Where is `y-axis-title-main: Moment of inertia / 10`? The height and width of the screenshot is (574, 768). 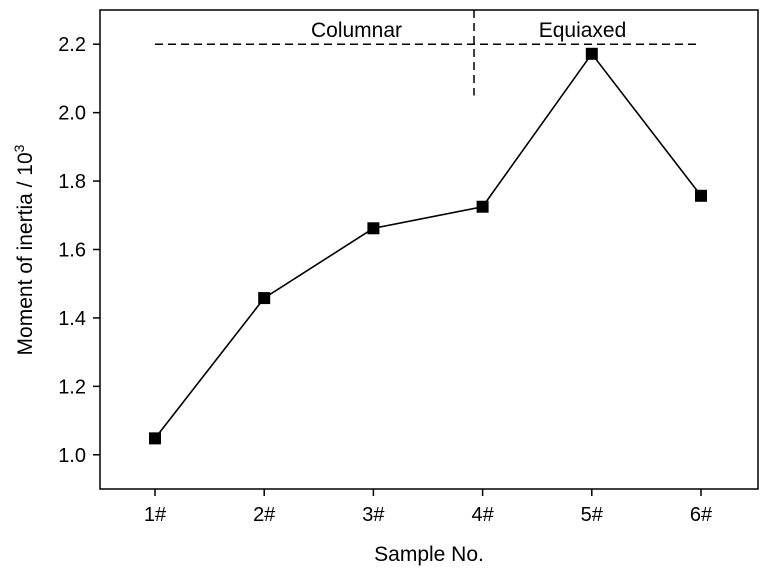 y-axis-title-main: Moment of inertia / 10 is located at coordinates (25, 253).